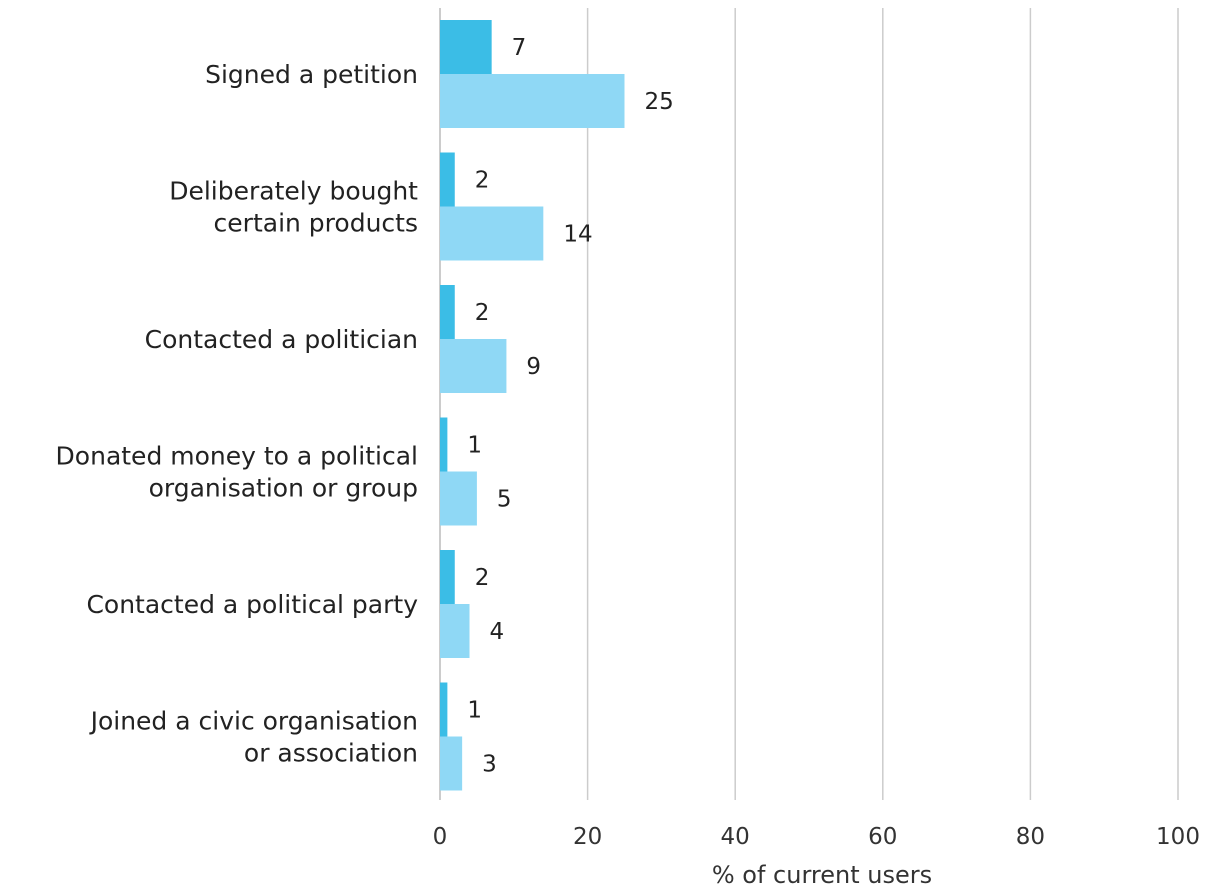 This screenshot has width=1215, height=893. I want to click on category-label: Deliberately bought, so click(293, 191).